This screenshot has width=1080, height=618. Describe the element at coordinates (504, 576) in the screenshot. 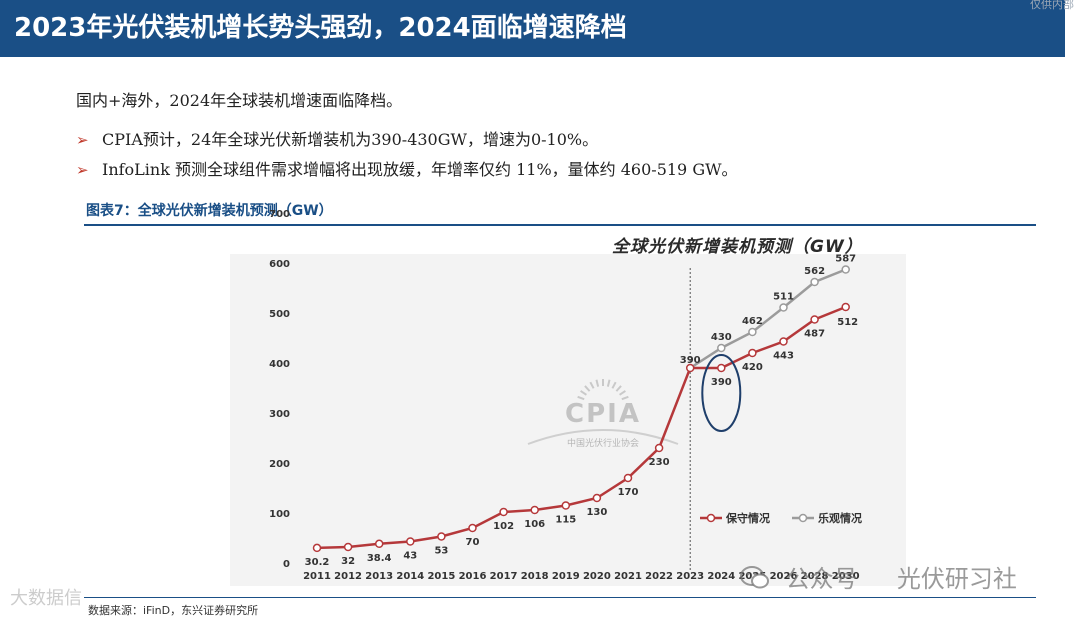

I see `x-tick-label: 2017` at that location.